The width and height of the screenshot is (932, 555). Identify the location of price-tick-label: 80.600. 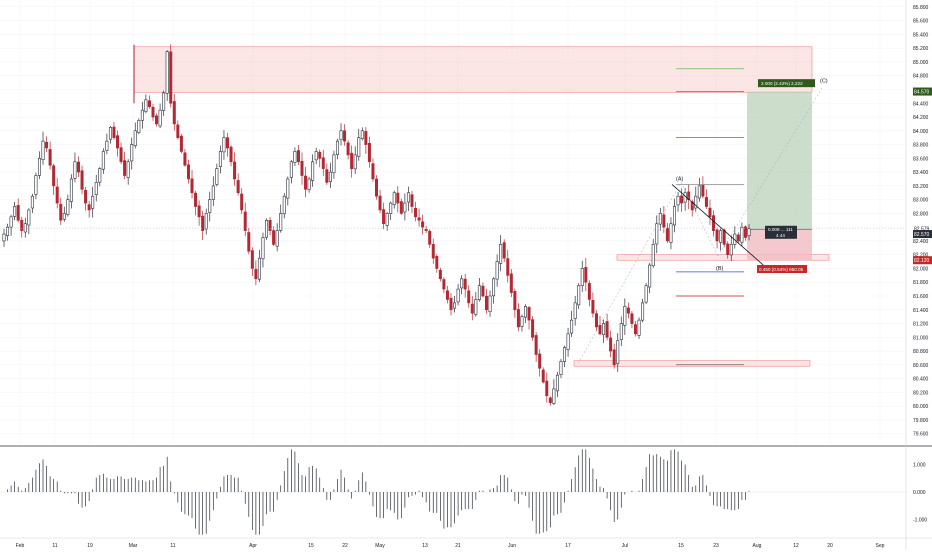
(921, 366).